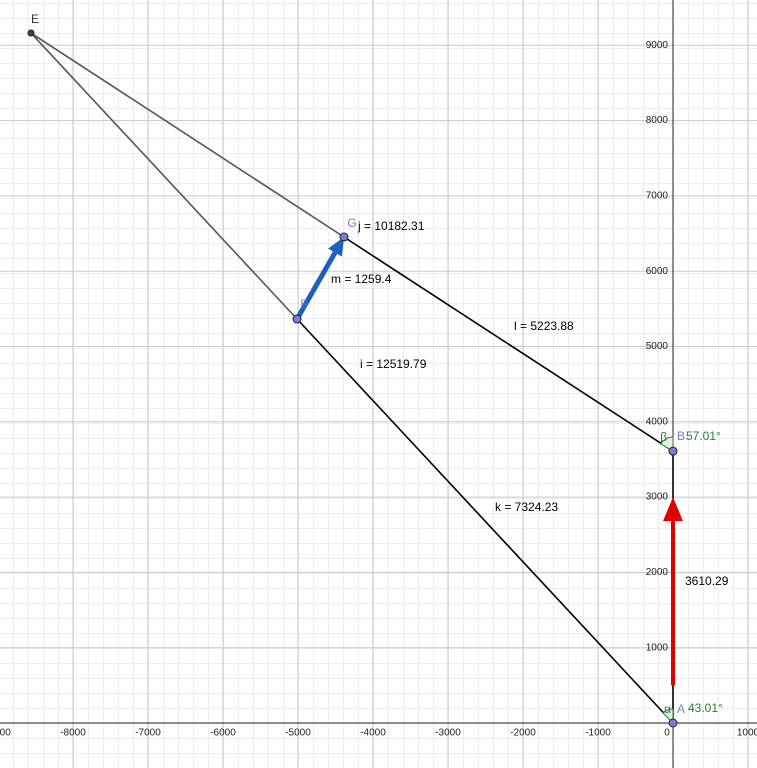  Describe the element at coordinates (303, 304) in the screenshot. I see `point-label: F` at that location.